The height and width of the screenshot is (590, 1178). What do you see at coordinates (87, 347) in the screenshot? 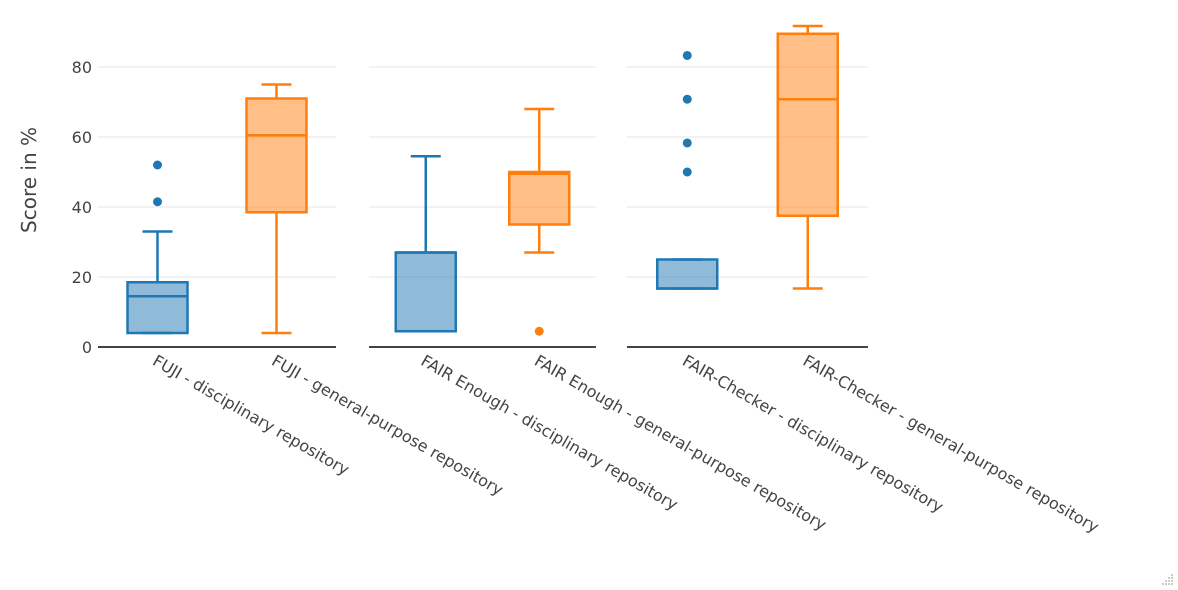
I see `y-tick-label: 0` at bounding box center [87, 347].